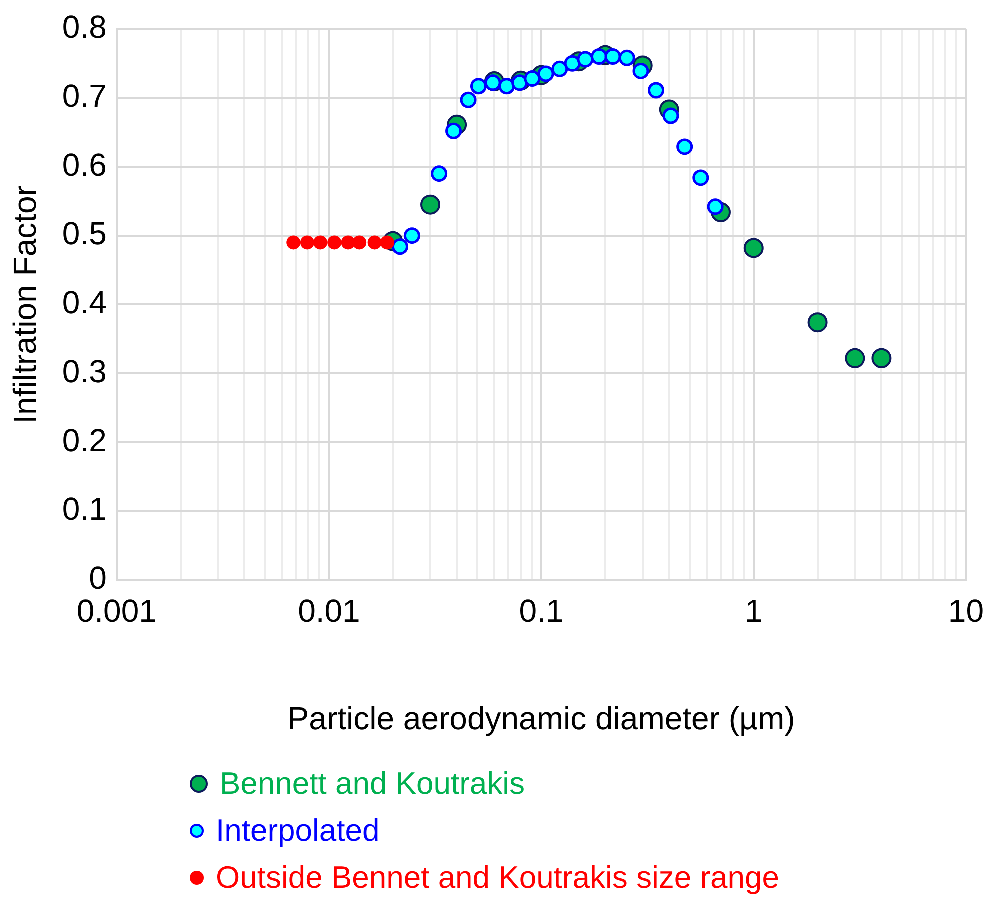  What do you see at coordinates (84, 509) in the screenshot?
I see `y-tick-label: 0.1` at bounding box center [84, 509].